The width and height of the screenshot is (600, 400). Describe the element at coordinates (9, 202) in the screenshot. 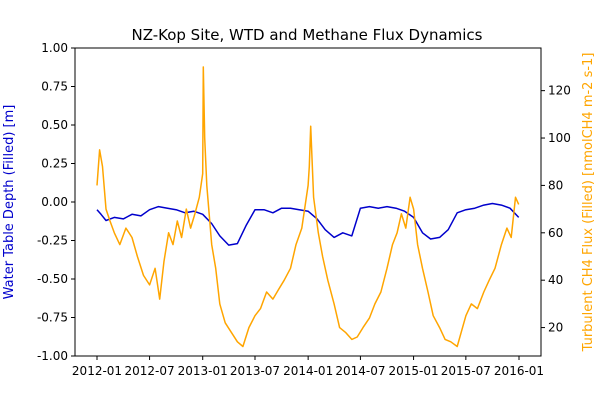

I see `left-axis-label: Water Table Depth (Filled) [m]` at that location.